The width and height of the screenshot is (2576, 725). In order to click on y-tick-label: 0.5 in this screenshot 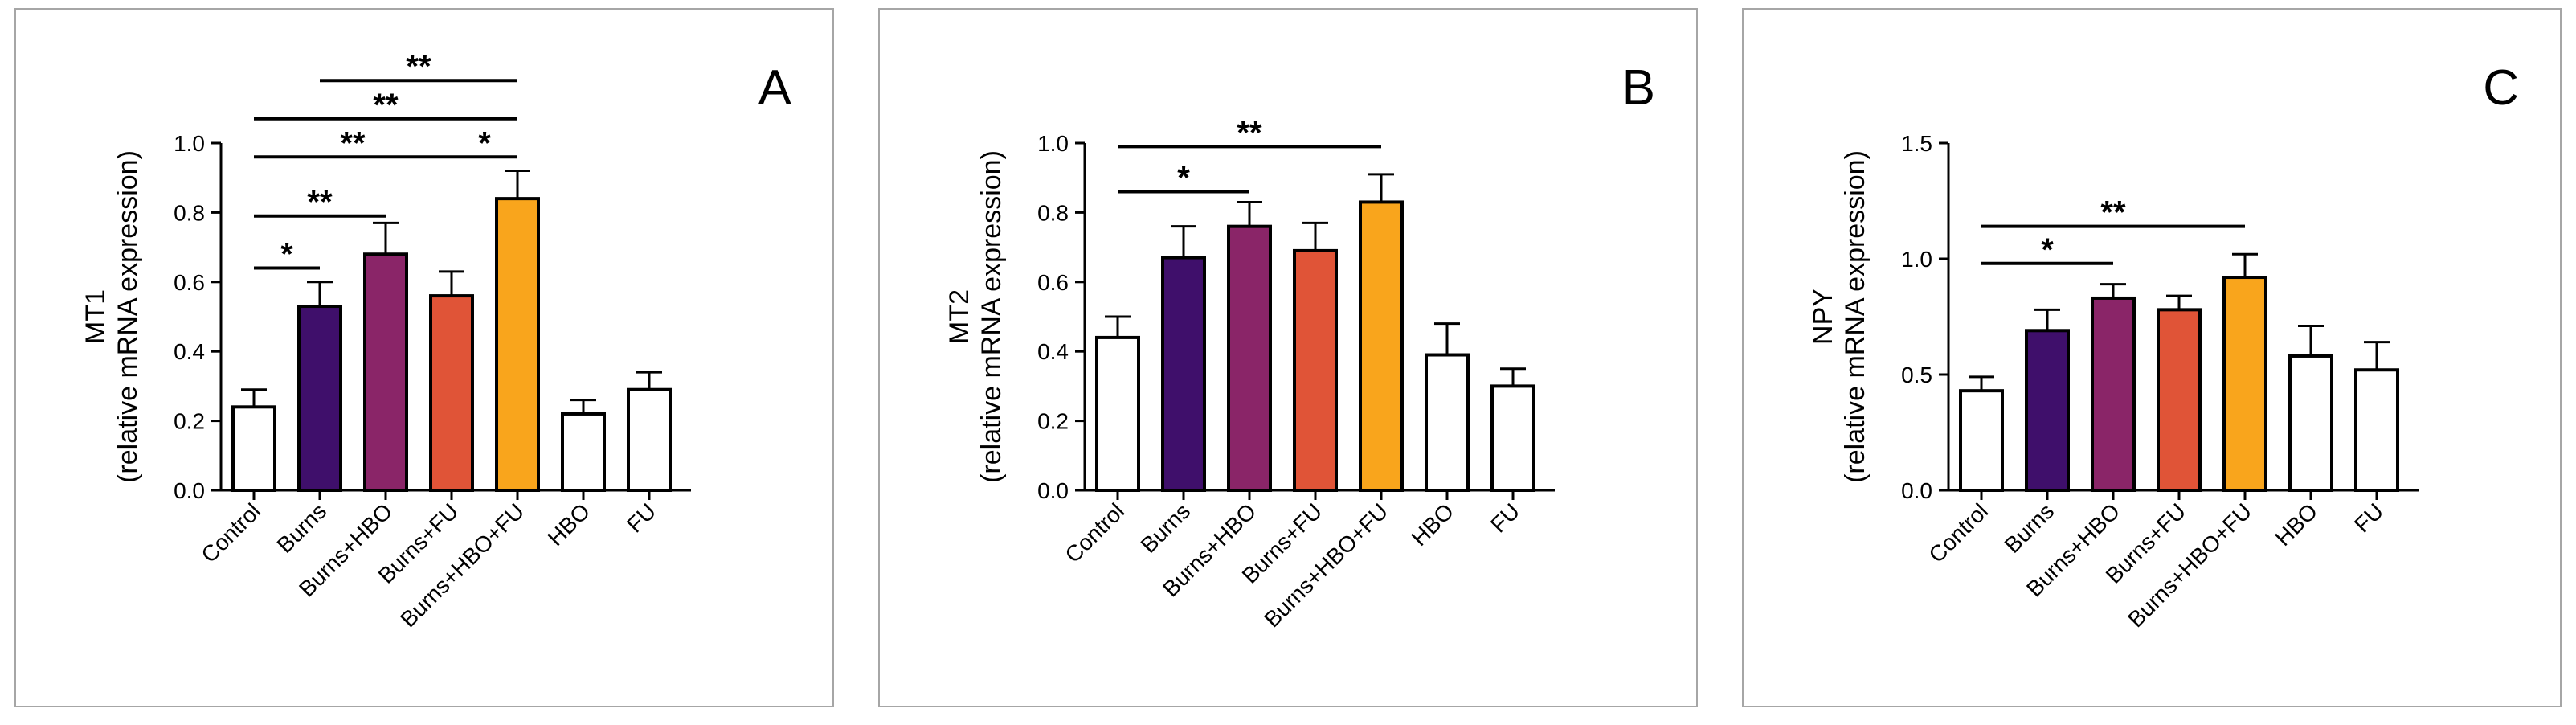, I will do `click(1917, 374)`.